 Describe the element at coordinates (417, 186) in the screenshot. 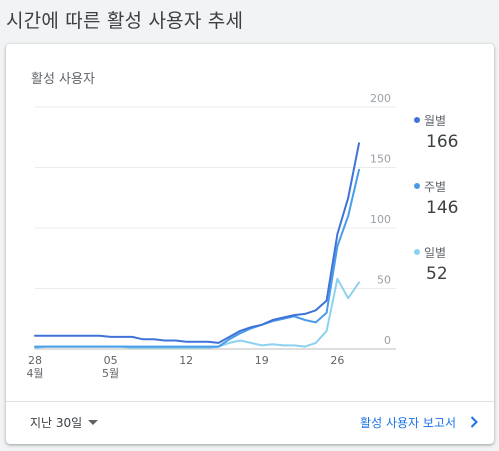

I see `legend-dot-weekly` at that location.